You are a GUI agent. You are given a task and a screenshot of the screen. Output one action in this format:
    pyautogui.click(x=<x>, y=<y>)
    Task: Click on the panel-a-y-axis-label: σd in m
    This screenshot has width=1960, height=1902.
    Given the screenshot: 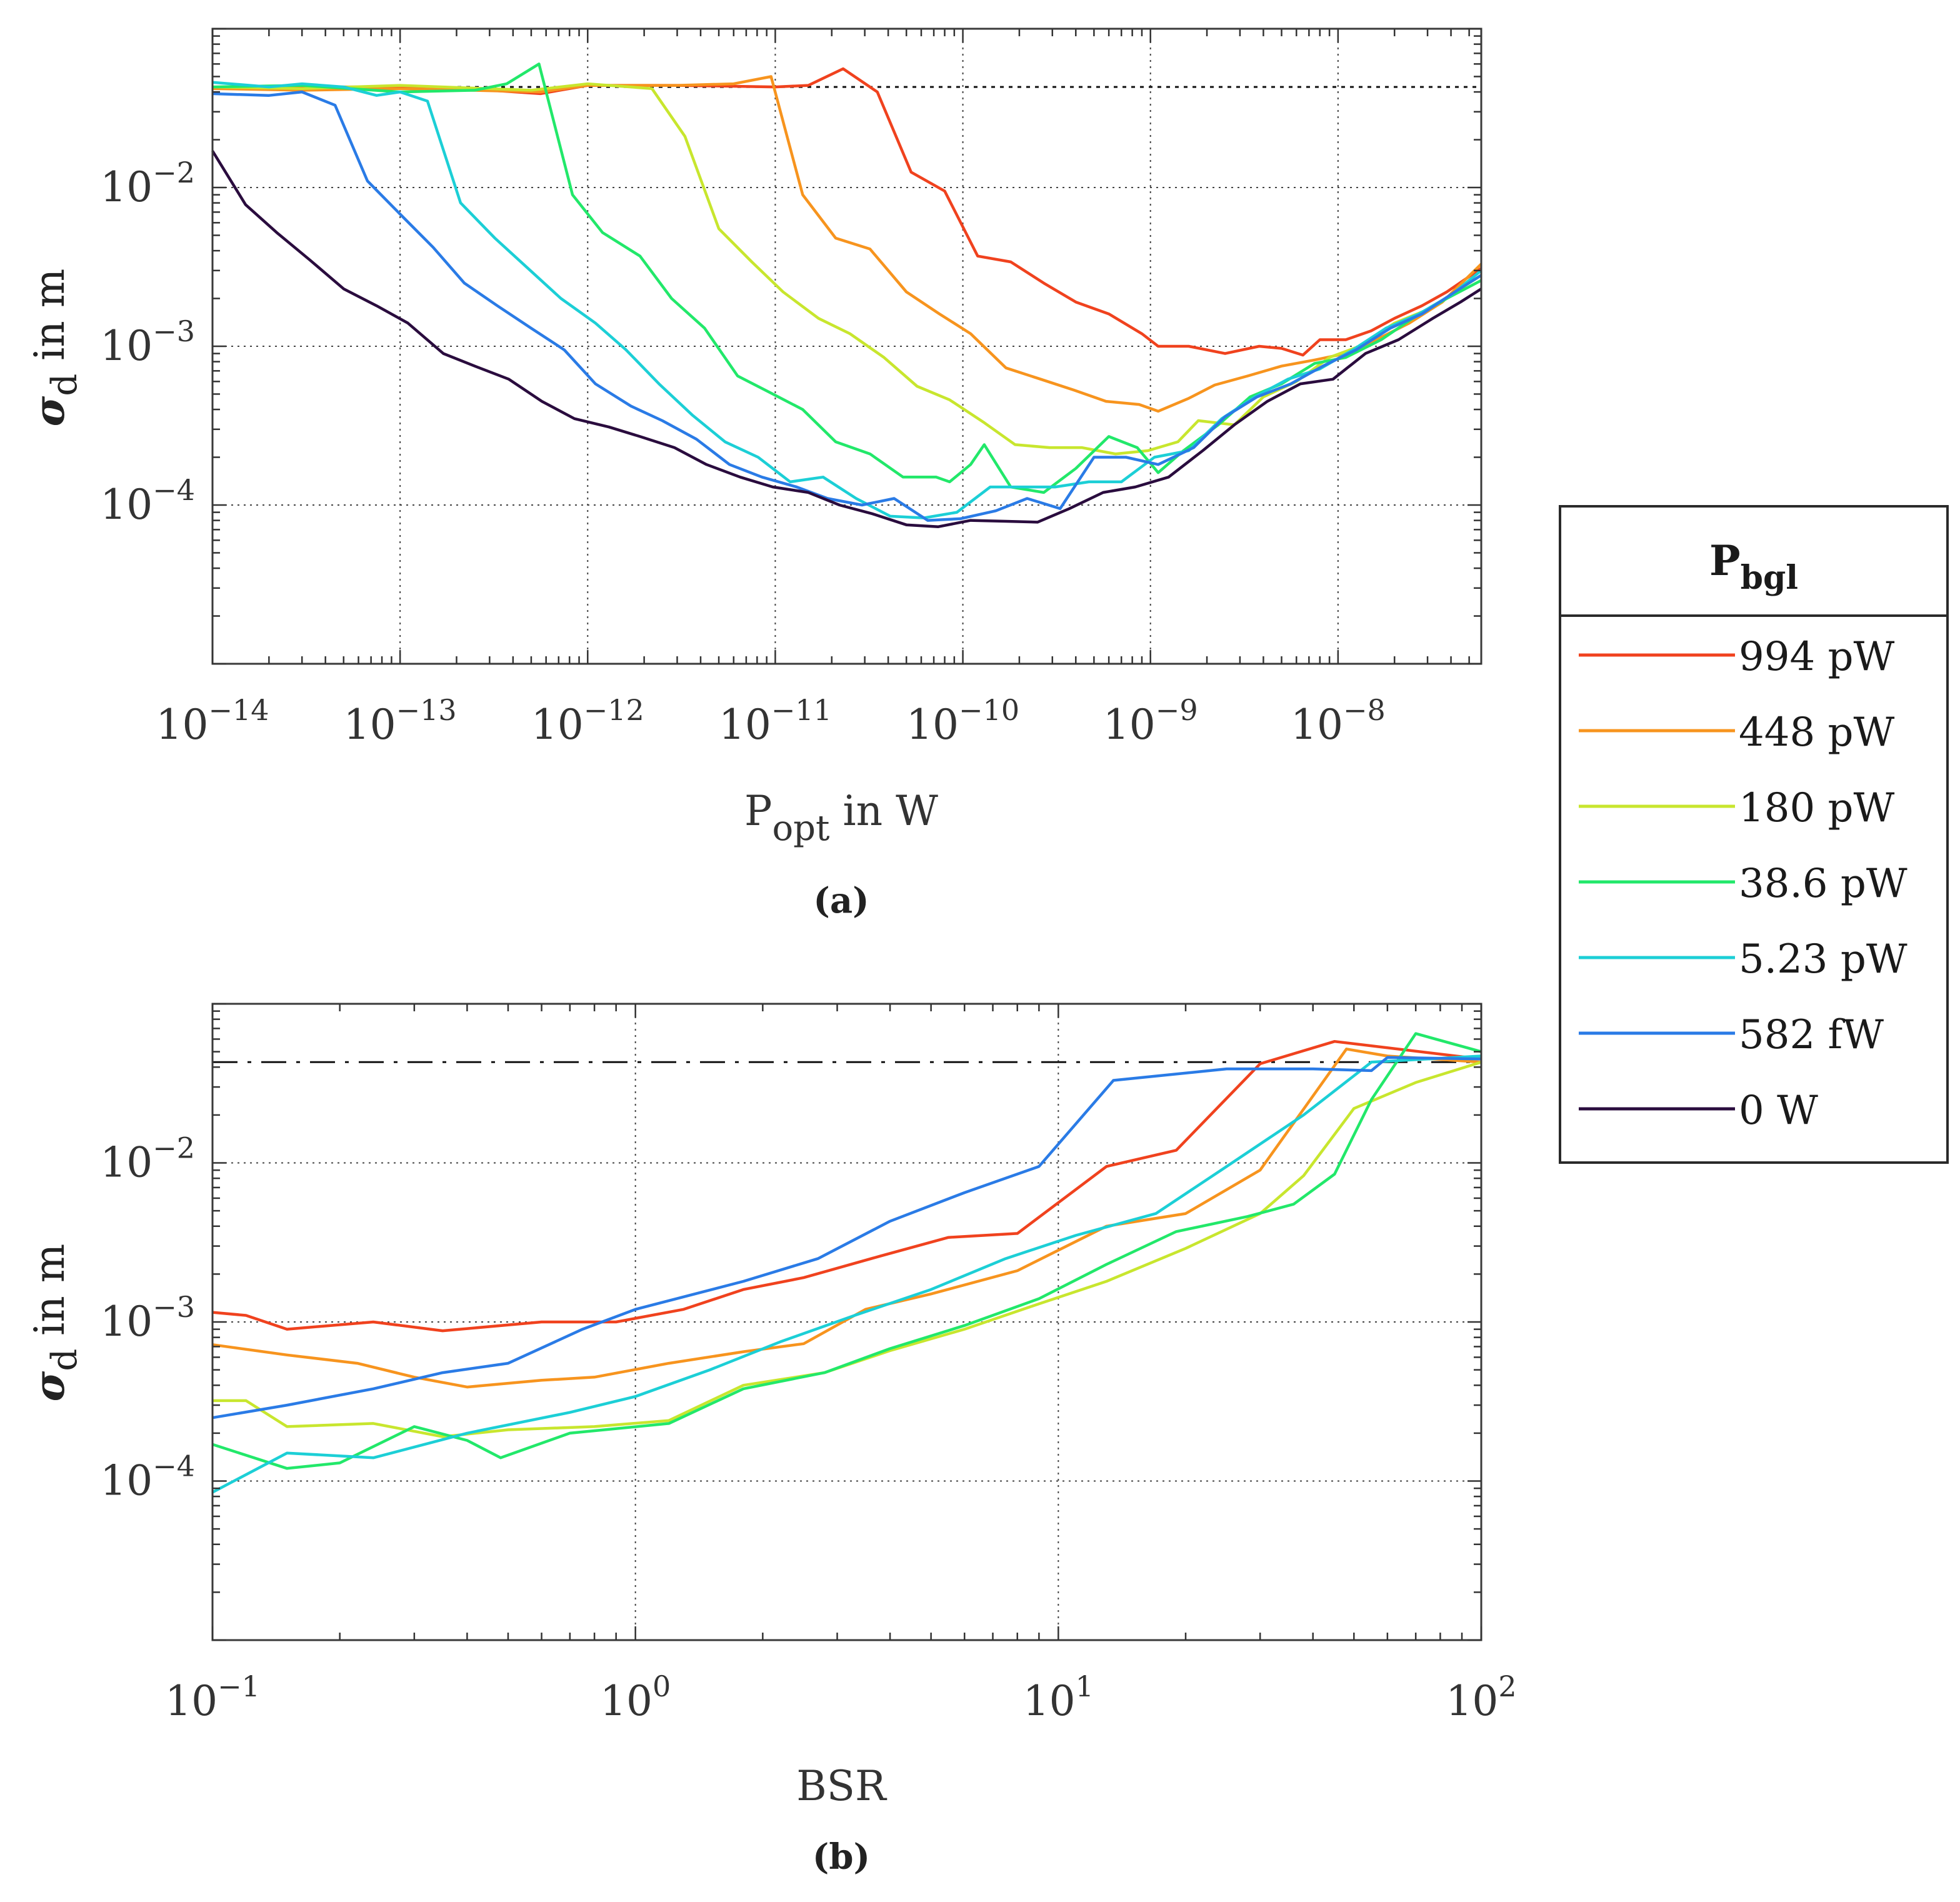 What is the action you would take?
    pyautogui.click(x=55, y=348)
    